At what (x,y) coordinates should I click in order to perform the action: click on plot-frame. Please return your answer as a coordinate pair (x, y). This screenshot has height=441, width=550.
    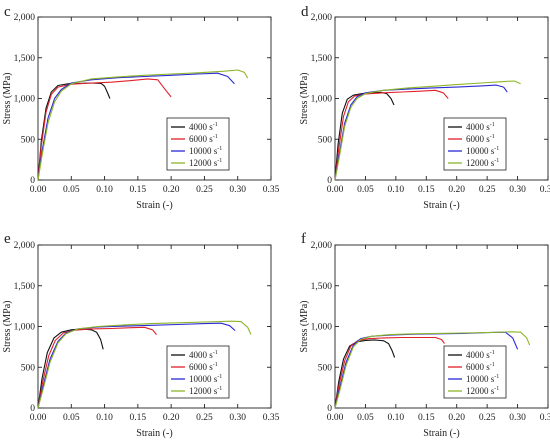
    Looking at the image, I should click on (441, 326).